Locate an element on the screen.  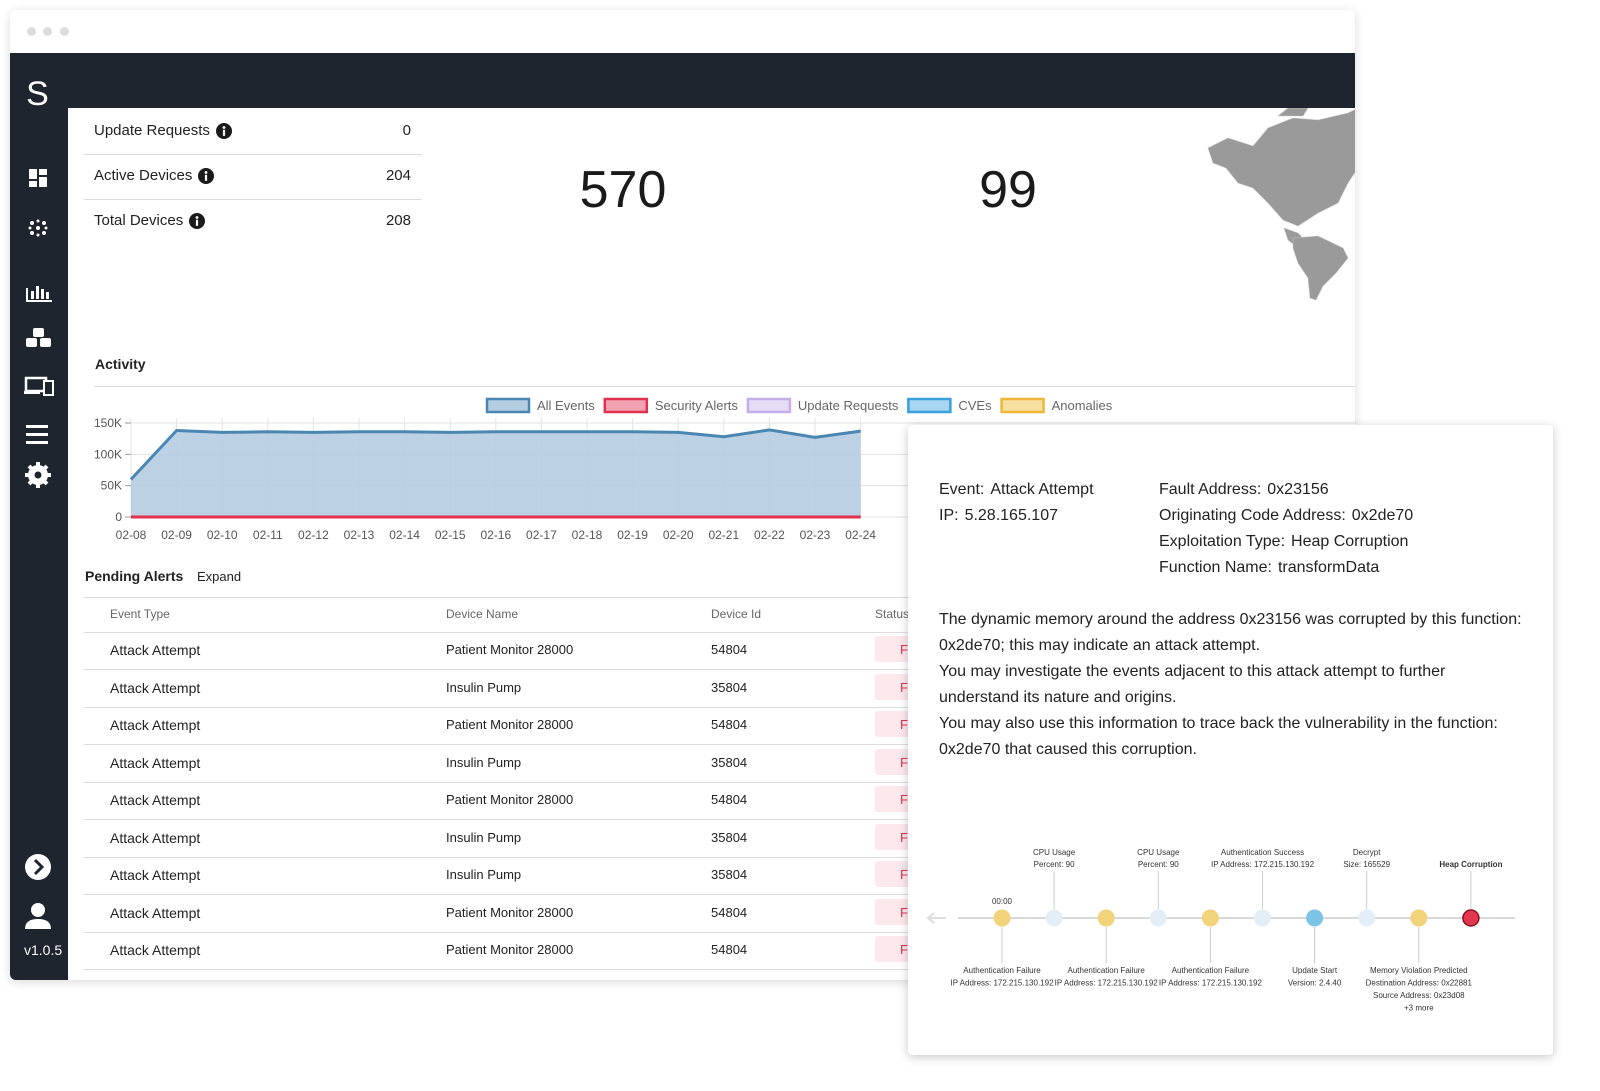
devices-icon is located at coordinates (39, 386).